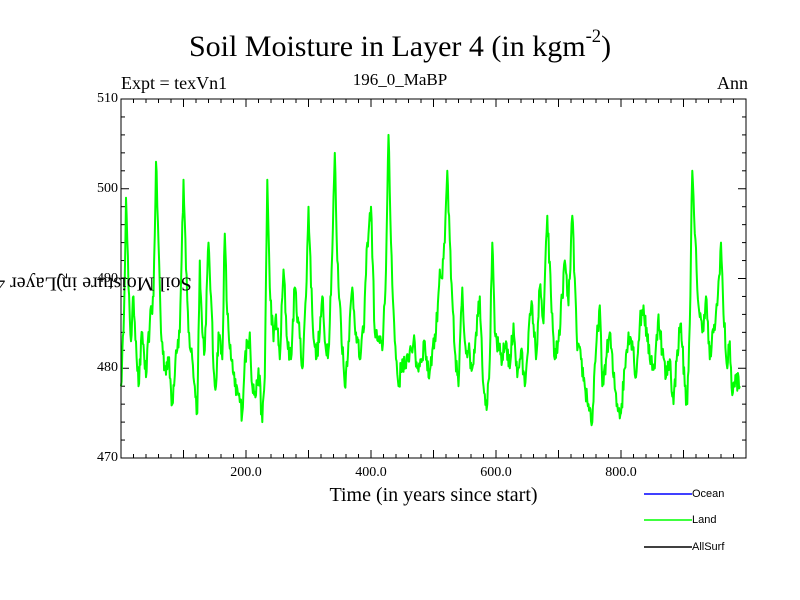  Describe the element at coordinates (107, 188) in the screenshot. I see `y-tick-label: 500` at that location.